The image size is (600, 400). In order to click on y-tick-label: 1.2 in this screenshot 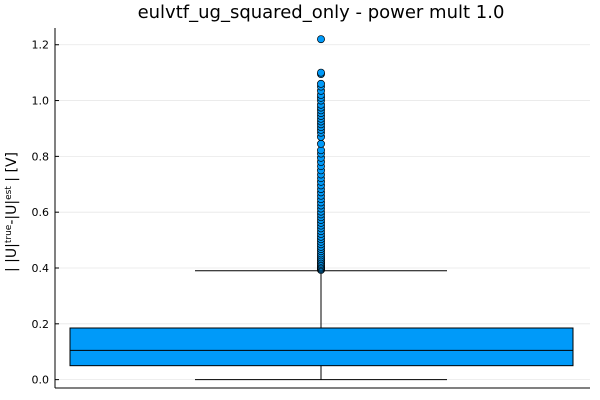, I will do `click(41, 45)`.